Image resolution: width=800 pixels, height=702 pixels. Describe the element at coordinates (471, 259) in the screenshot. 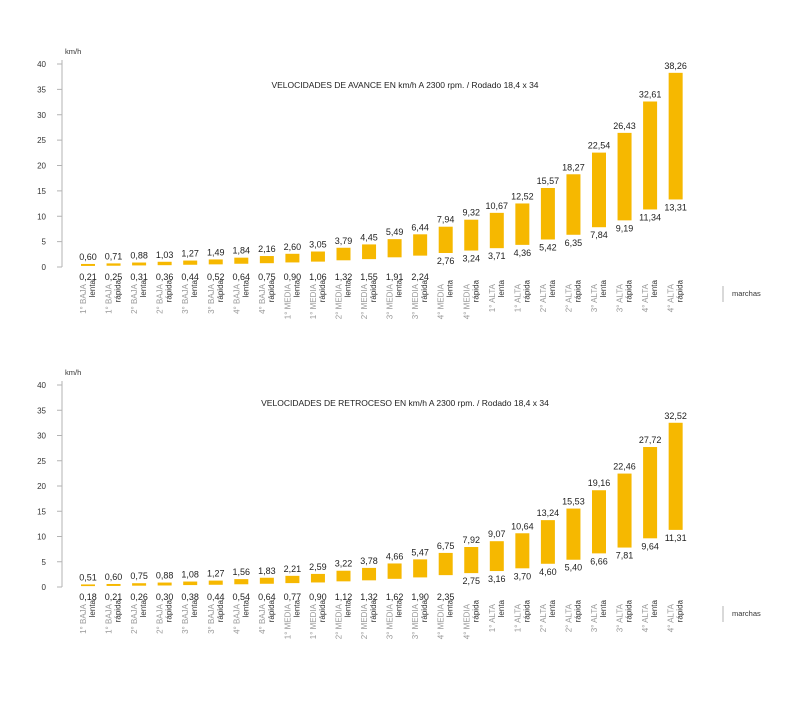

I see `bar-low-label: 3,24` at that location.